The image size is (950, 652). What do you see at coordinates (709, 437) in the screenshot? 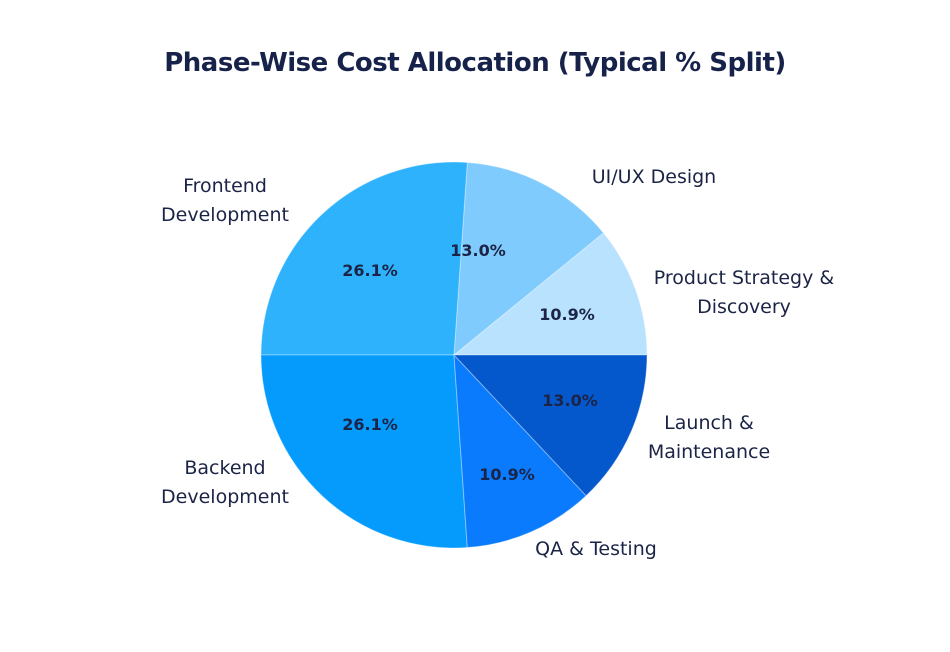
I see `slice-category-label: Launch & Maintenance` at bounding box center [709, 437].